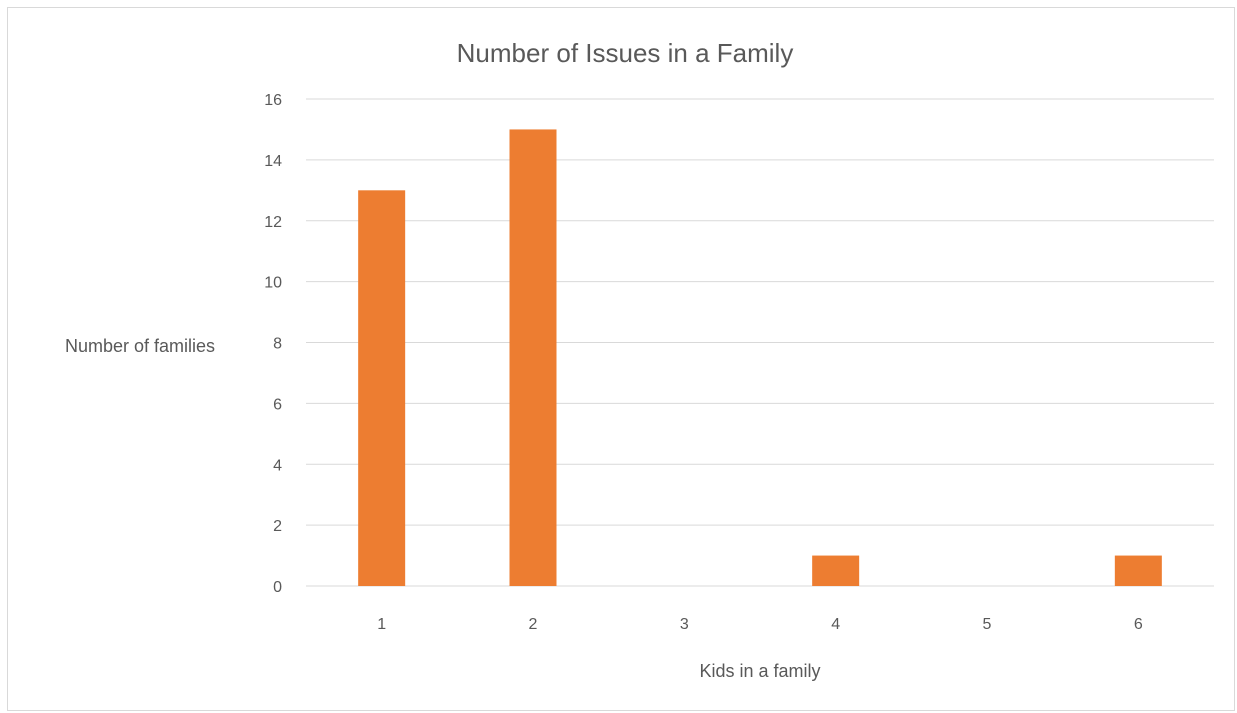 The height and width of the screenshot is (713, 1237). What do you see at coordinates (140, 346) in the screenshot?
I see `y-axis-title: Number of families` at bounding box center [140, 346].